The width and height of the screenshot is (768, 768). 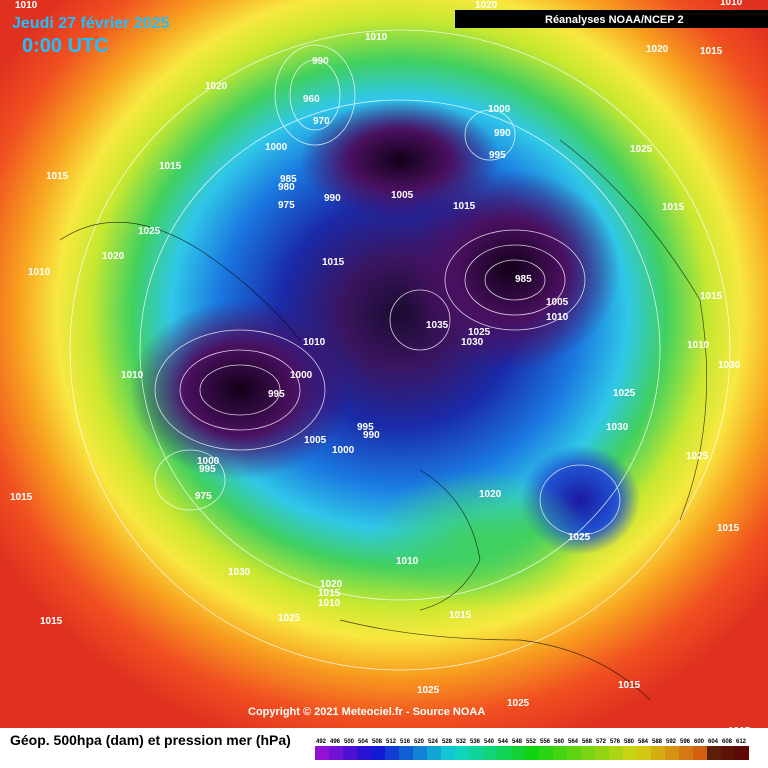 What do you see at coordinates (363, 742) in the screenshot?
I see `scale-label: 504` at bounding box center [363, 742].